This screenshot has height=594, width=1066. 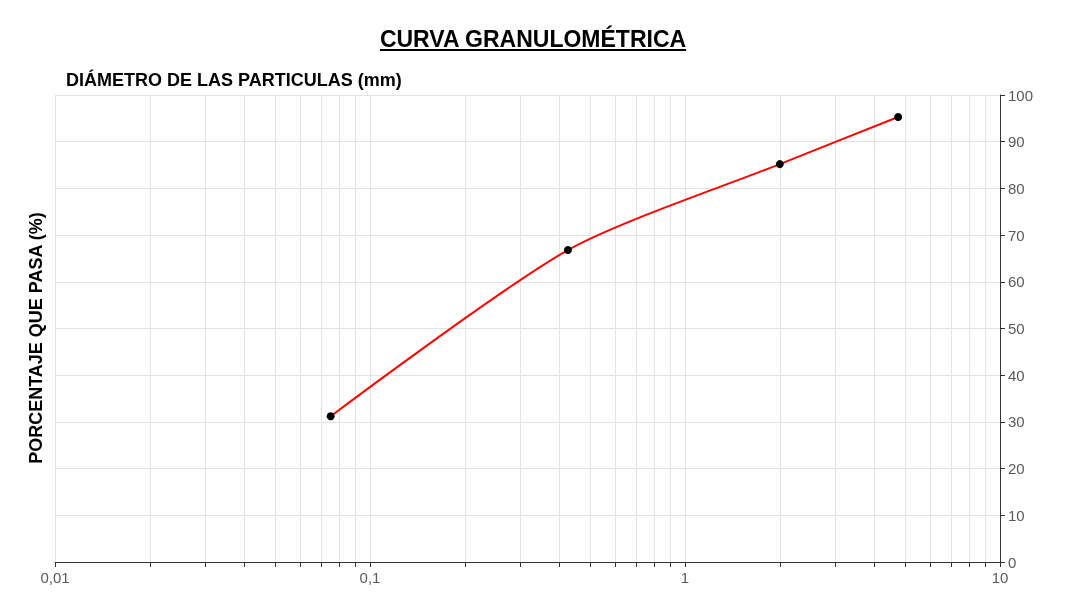 I want to click on x-tick-label: 1, so click(x=685, y=577).